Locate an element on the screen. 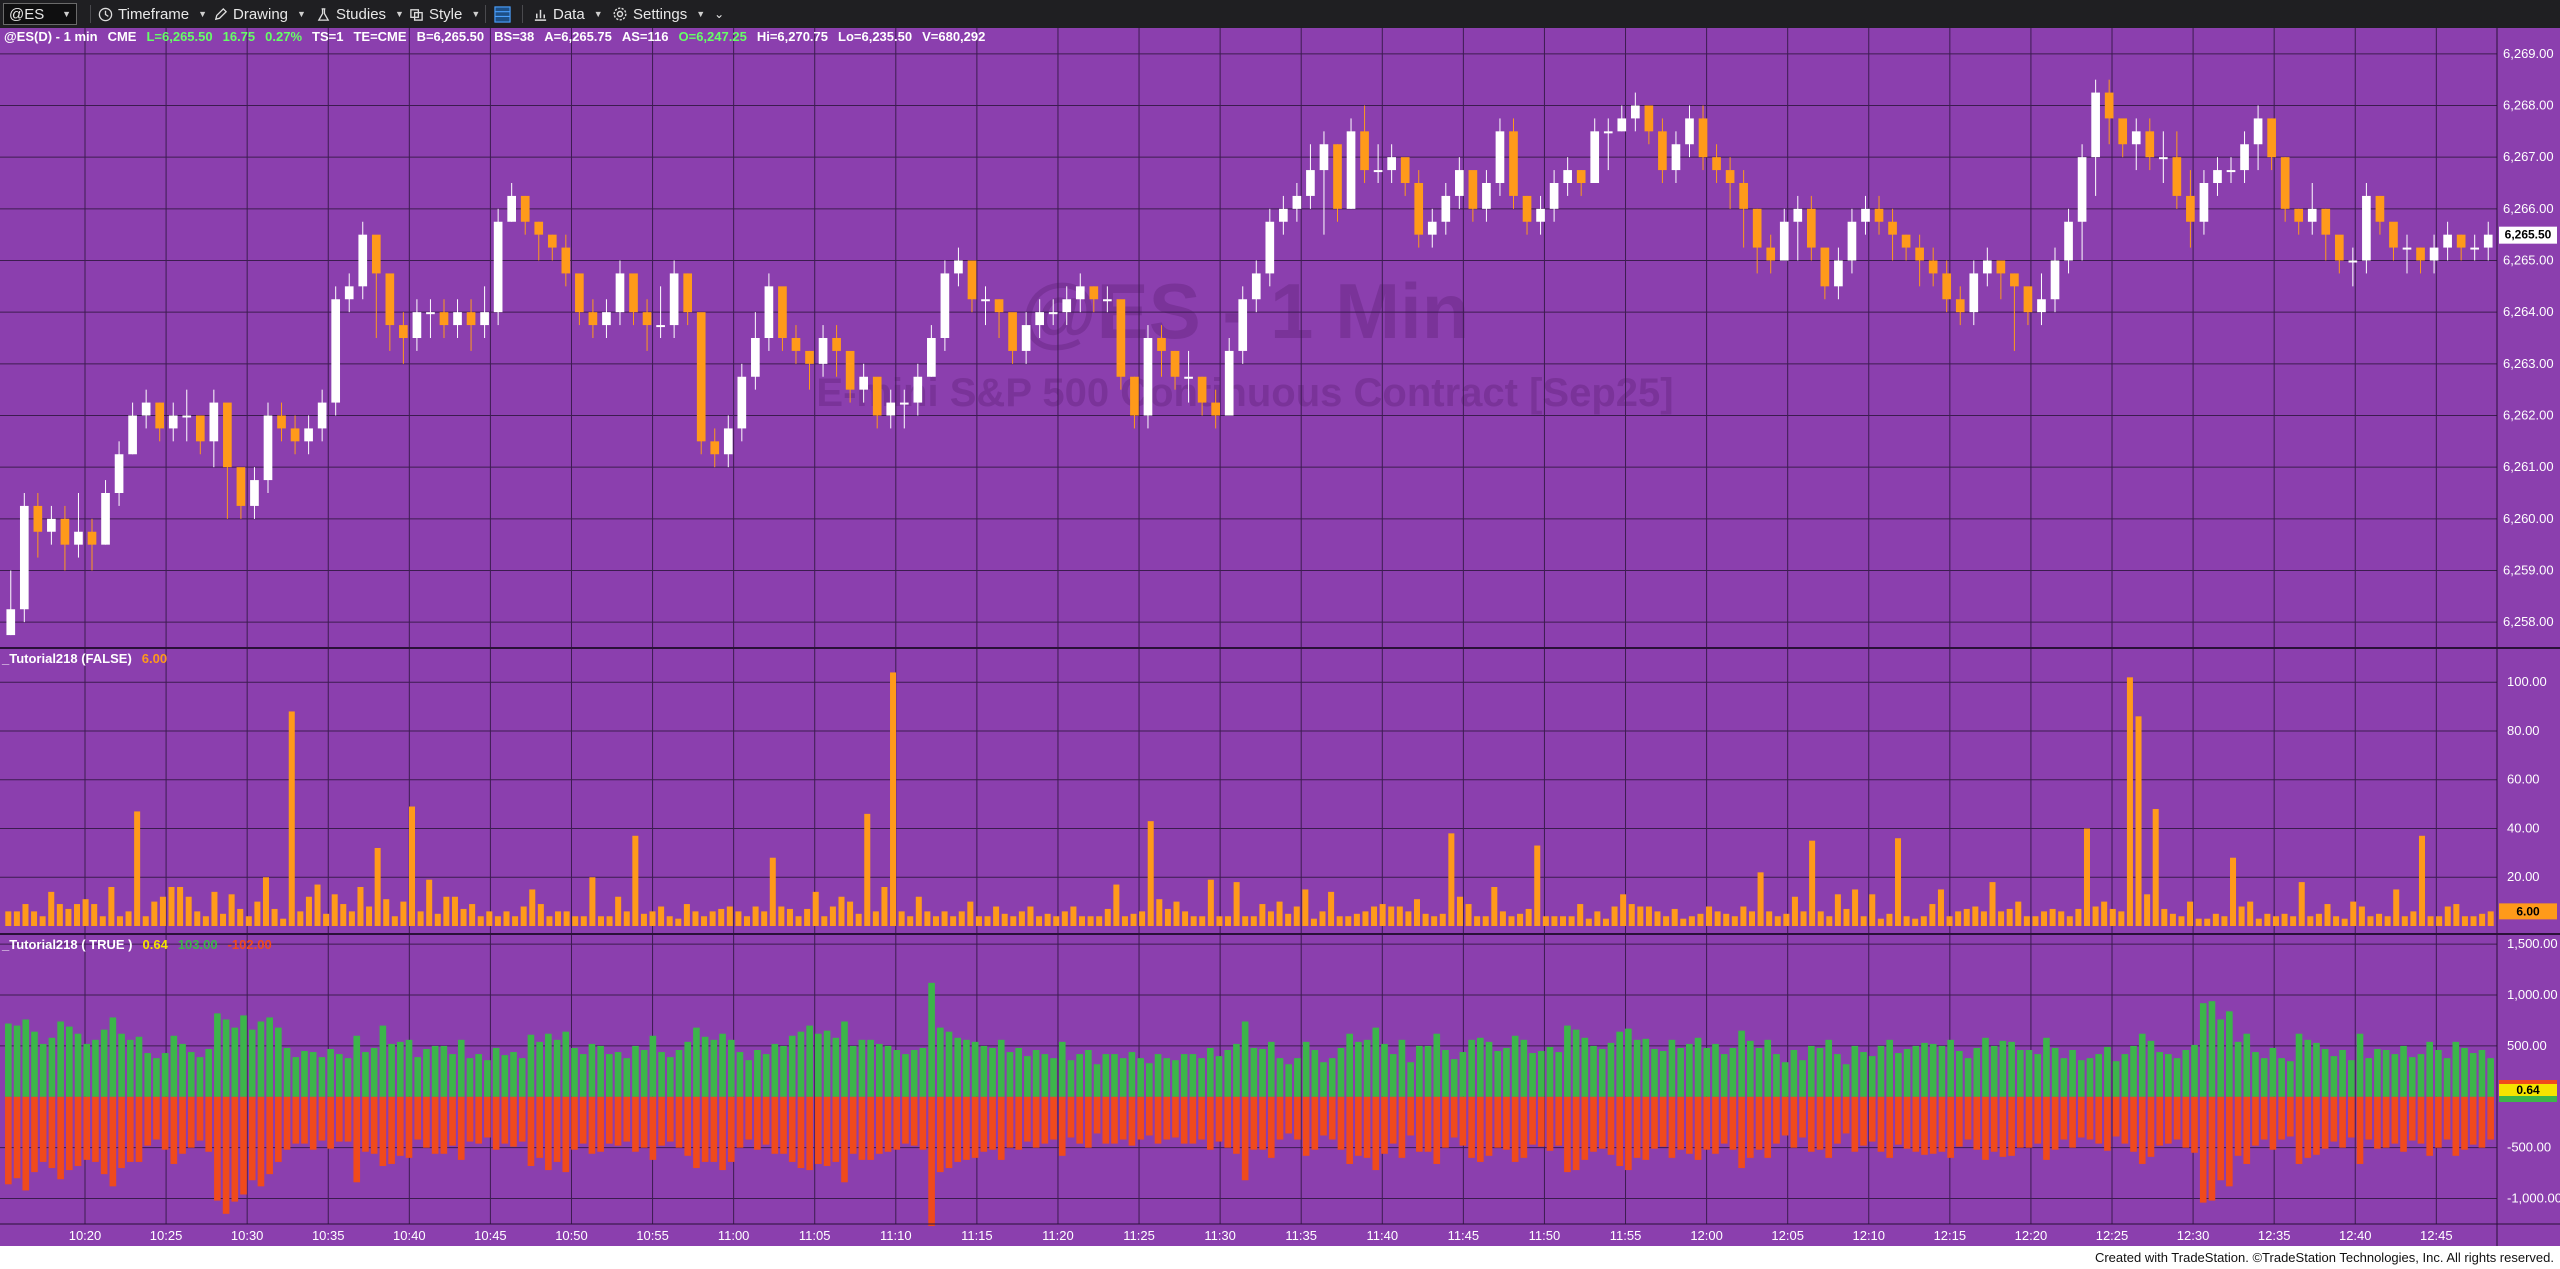 The image size is (2560, 1269). bid-size: BS=38 is located at coordinates (514, 36).